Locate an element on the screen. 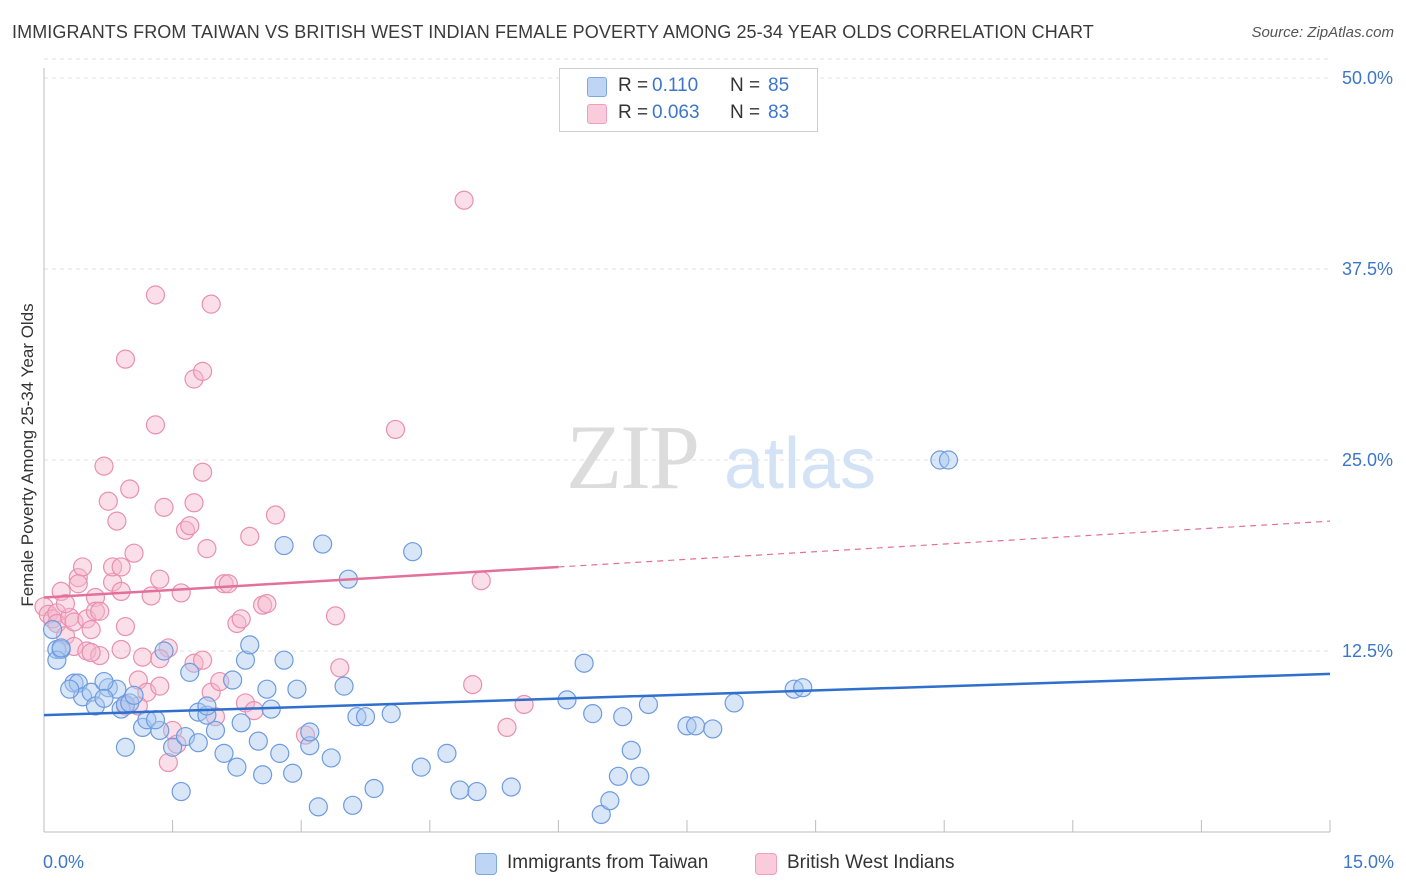 This screenshot has height=892, width=1406. legend-swatch-taiwan is located at coordinates (597, 87).